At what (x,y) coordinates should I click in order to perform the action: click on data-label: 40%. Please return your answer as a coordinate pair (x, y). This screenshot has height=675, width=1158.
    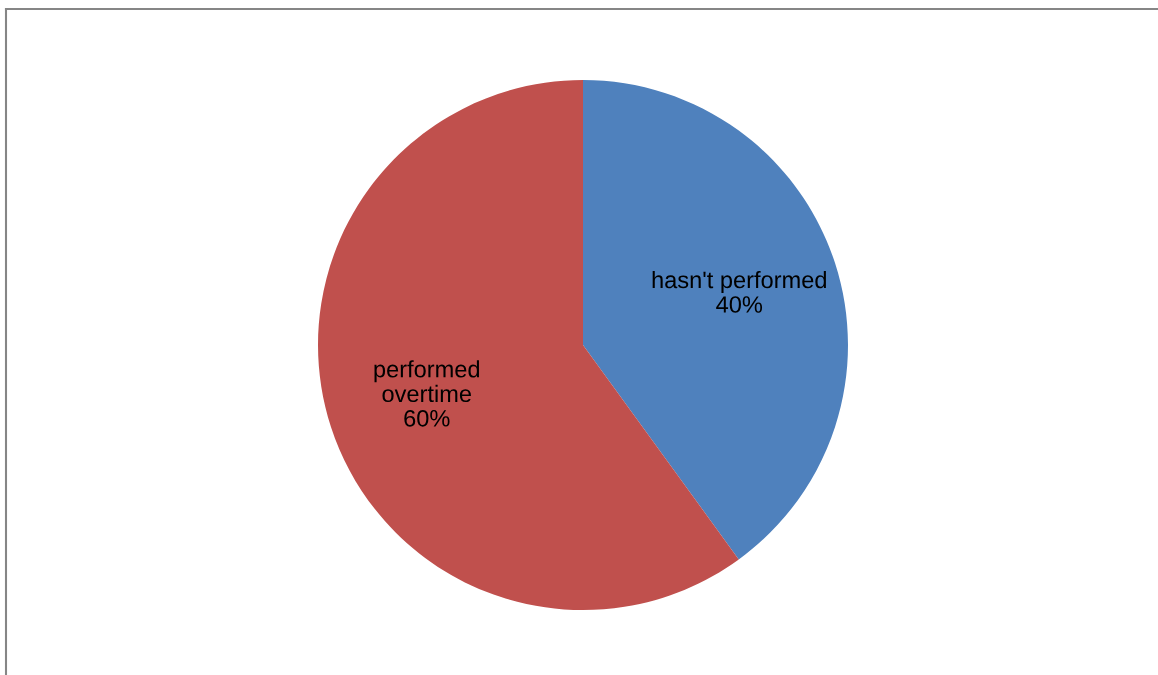
    Looking at the image, I should click on (739, 304).